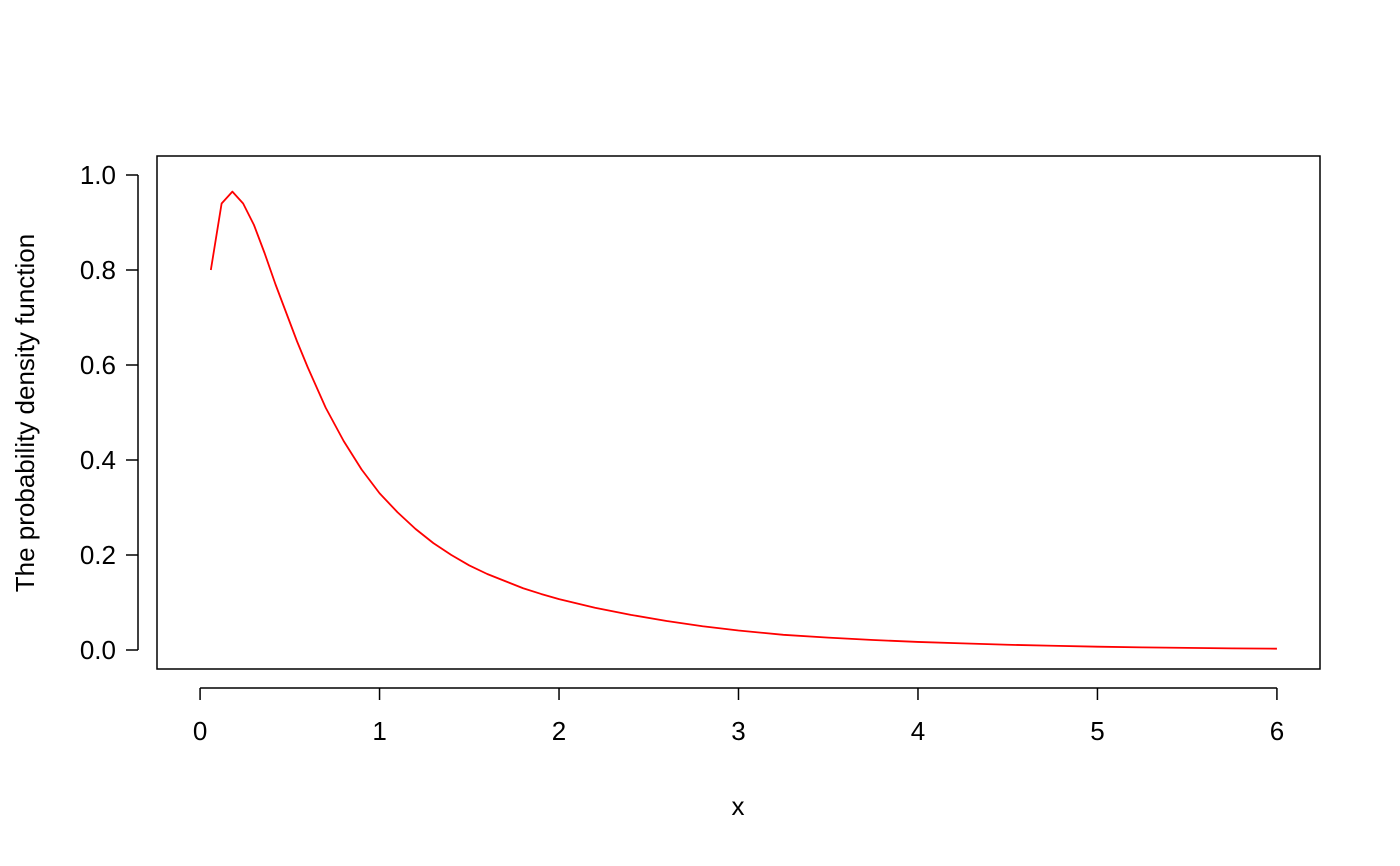 The image size is (1400, 866). What do you see at coordinates (379, 731) in the screenshot?
I see `x-tick-label: 1` at bounding box center [379, 731].